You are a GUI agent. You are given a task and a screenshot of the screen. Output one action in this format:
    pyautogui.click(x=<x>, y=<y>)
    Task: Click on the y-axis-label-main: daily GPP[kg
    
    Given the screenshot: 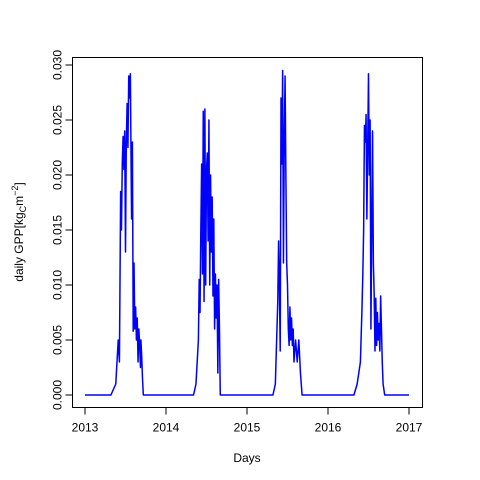 What is the action you would take?
    pyautogui.click(x=19, y=246)
    